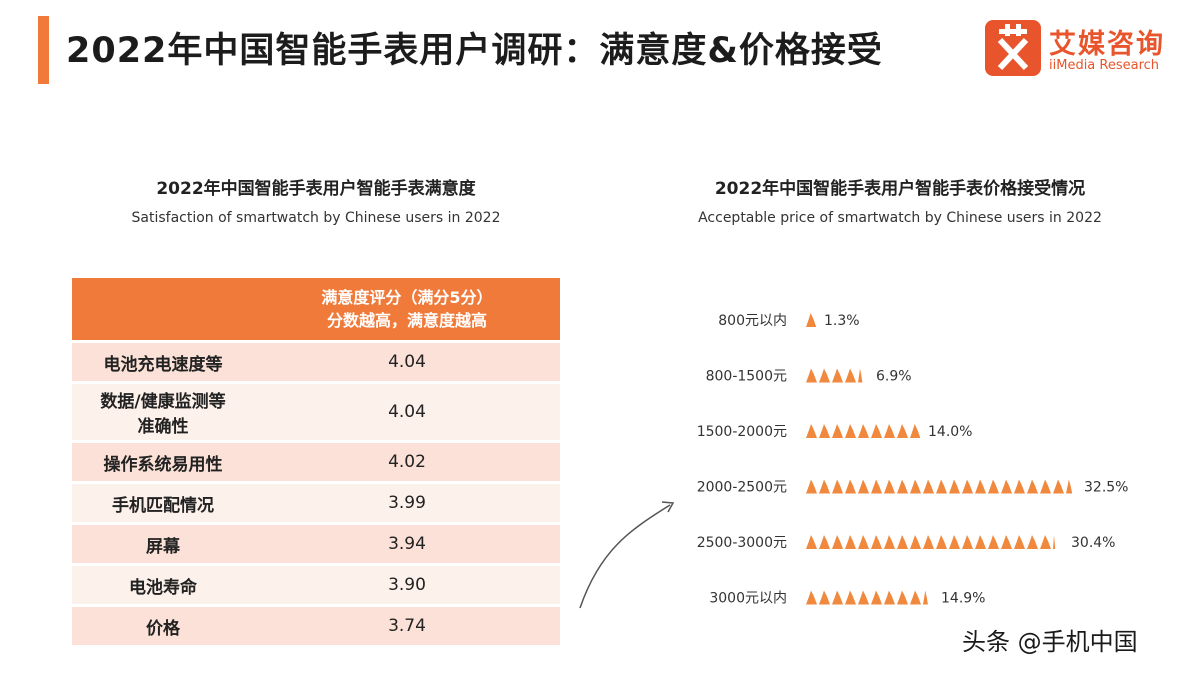 This screenshot has width=1200, height=674. I want to click on row-item: 数据/健康监测等 准确性, so click(163, 411).